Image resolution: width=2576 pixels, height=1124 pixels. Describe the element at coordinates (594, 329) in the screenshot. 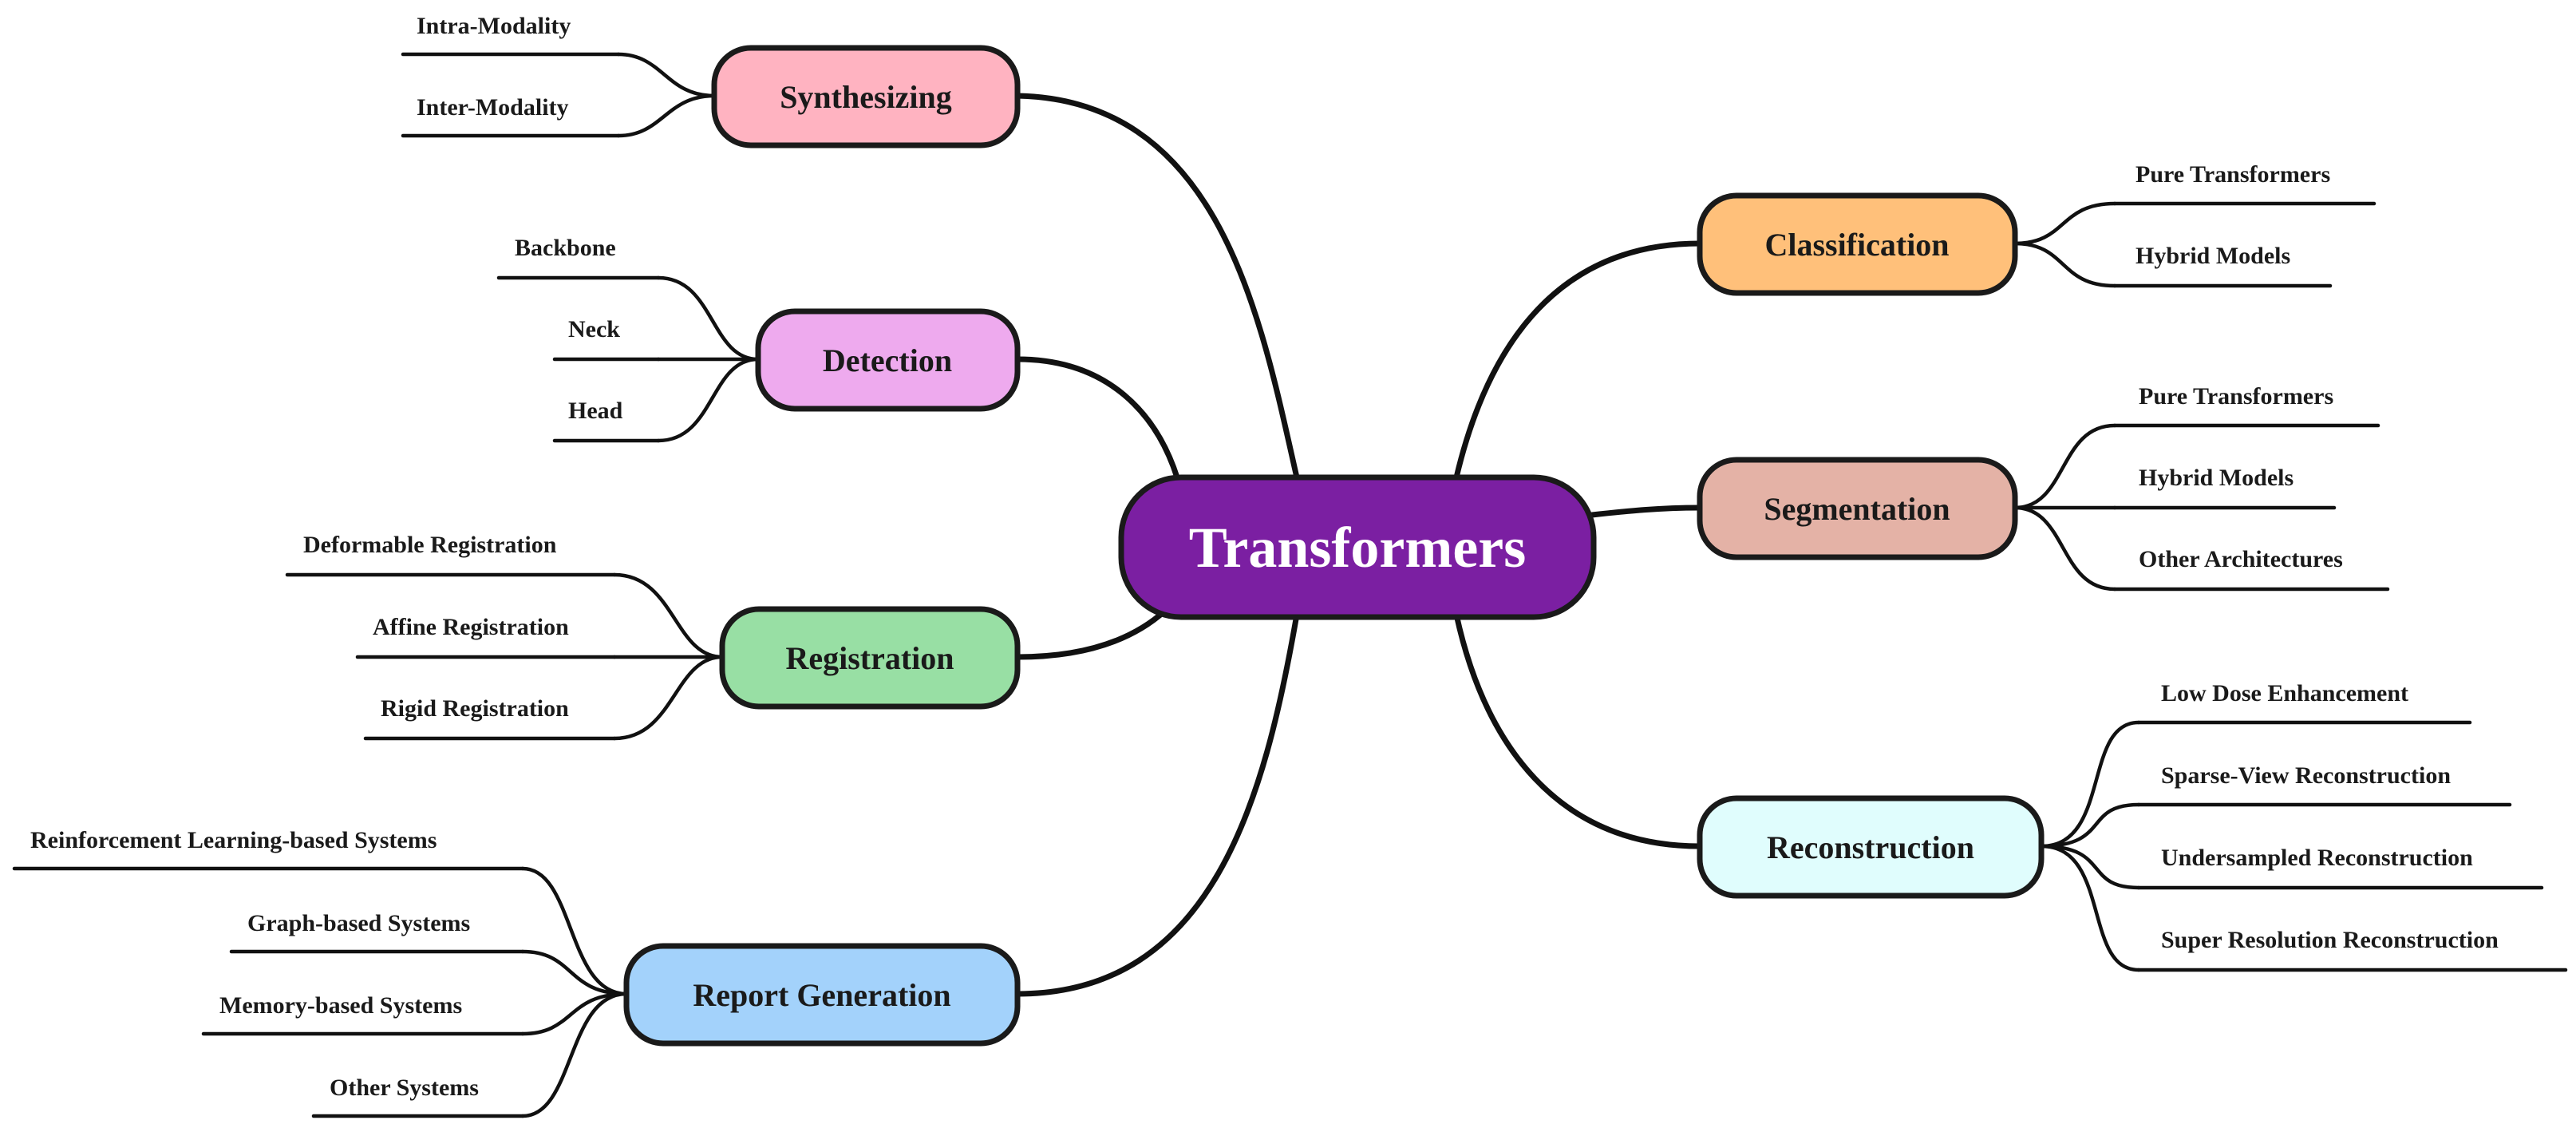

I see `leaf-neck: Neck` at that location.